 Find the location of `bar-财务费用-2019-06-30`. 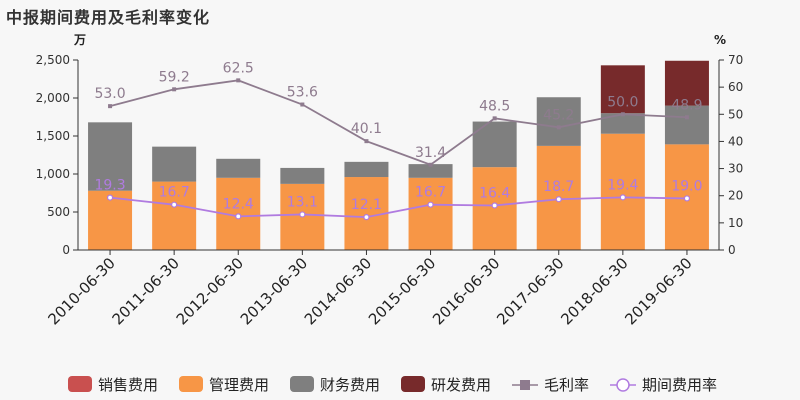

bar-财务费用-2019-06-30 is located at coordinates (686, 125).